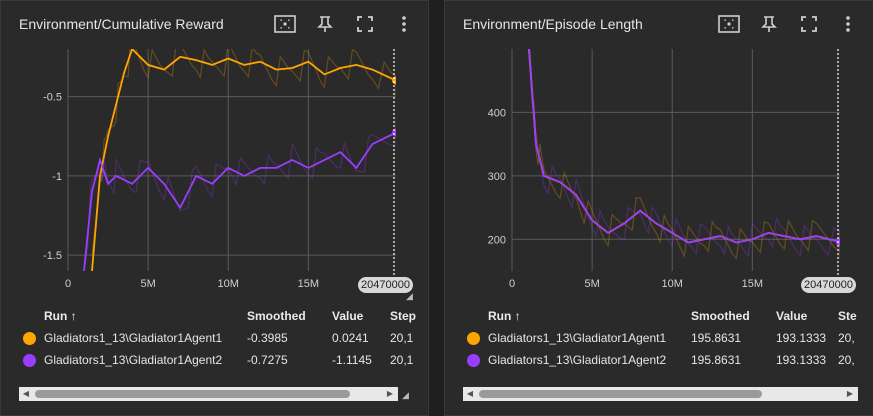 Image resolution: width=873 pixels, height=416 pixels. What do you see at coordinates (497, 240) in the screenshot?
I see `y-tick-label: 200` at bounding box center [497, 240].